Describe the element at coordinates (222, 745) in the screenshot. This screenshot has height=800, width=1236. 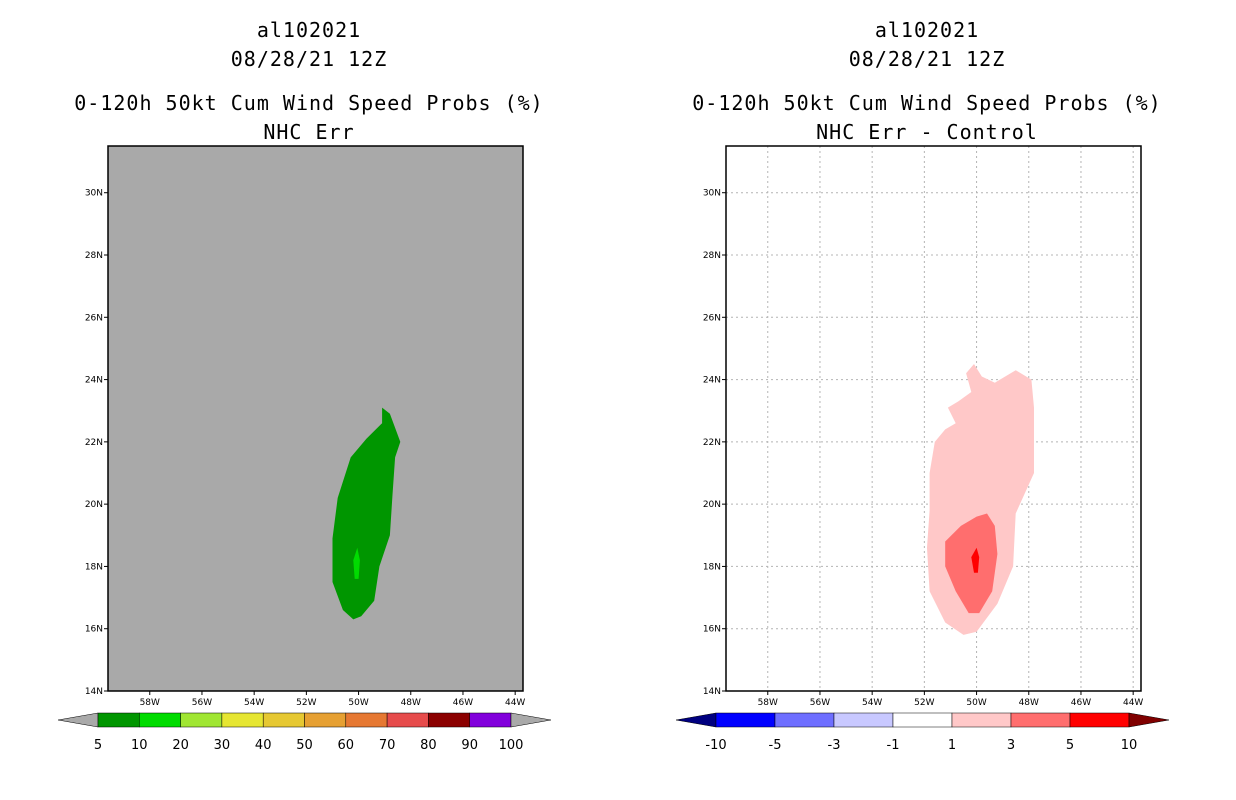
I see `left-colorbar-label: 30` at that location.